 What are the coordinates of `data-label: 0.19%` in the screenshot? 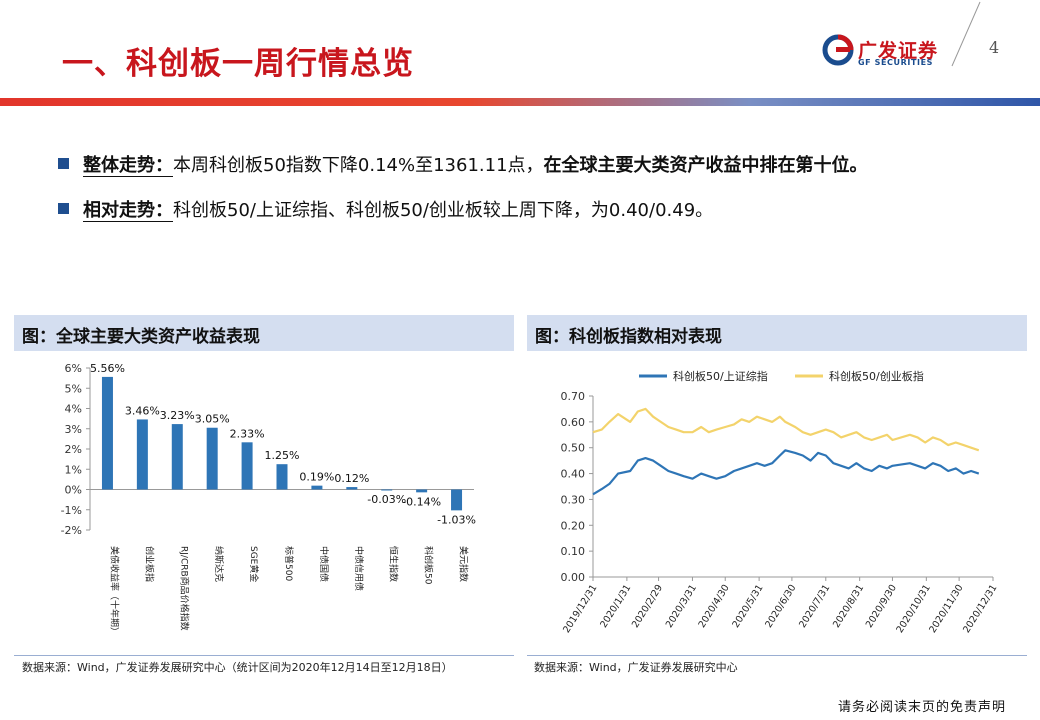 It's located at (316, 477).